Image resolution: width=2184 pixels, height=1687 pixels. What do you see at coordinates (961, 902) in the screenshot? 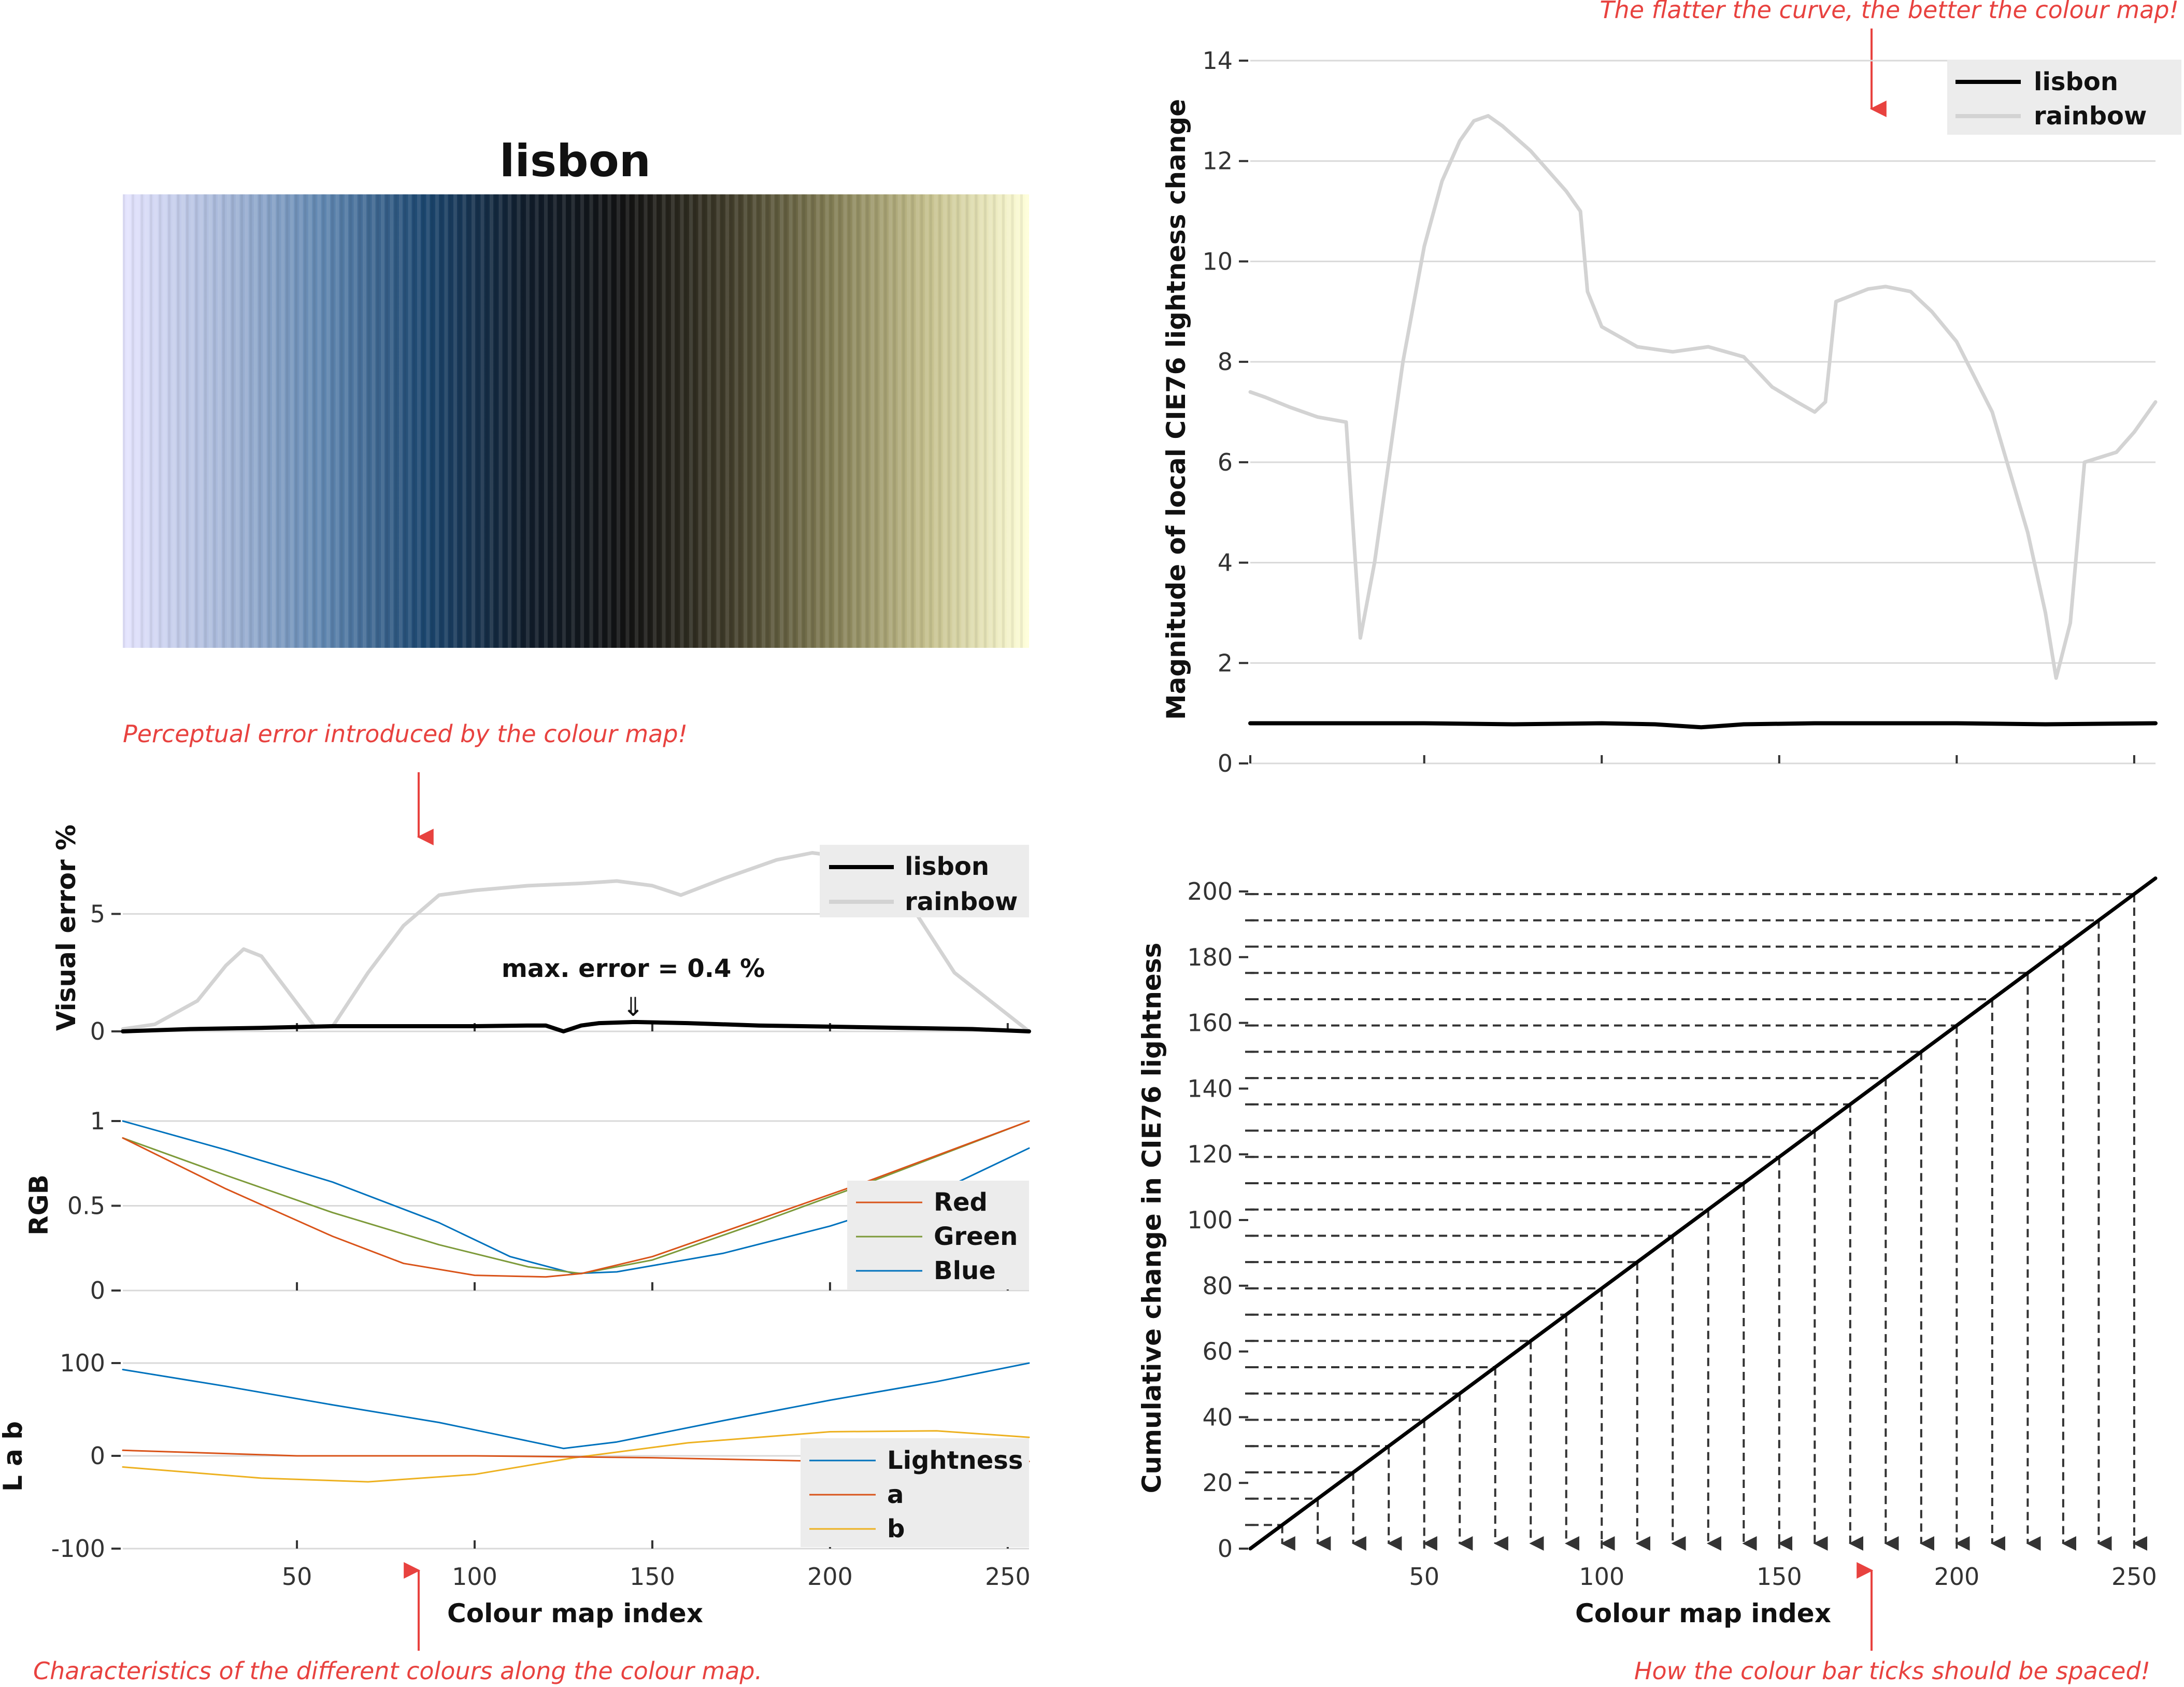
I see `legend-rainbow: rainbow` at bounding box center [961, 902].